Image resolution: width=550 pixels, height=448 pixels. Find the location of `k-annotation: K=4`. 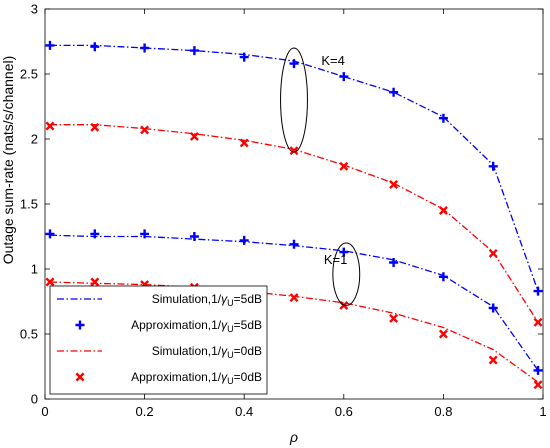

k-annotation: K=4 is located at coordinates (333, 60).